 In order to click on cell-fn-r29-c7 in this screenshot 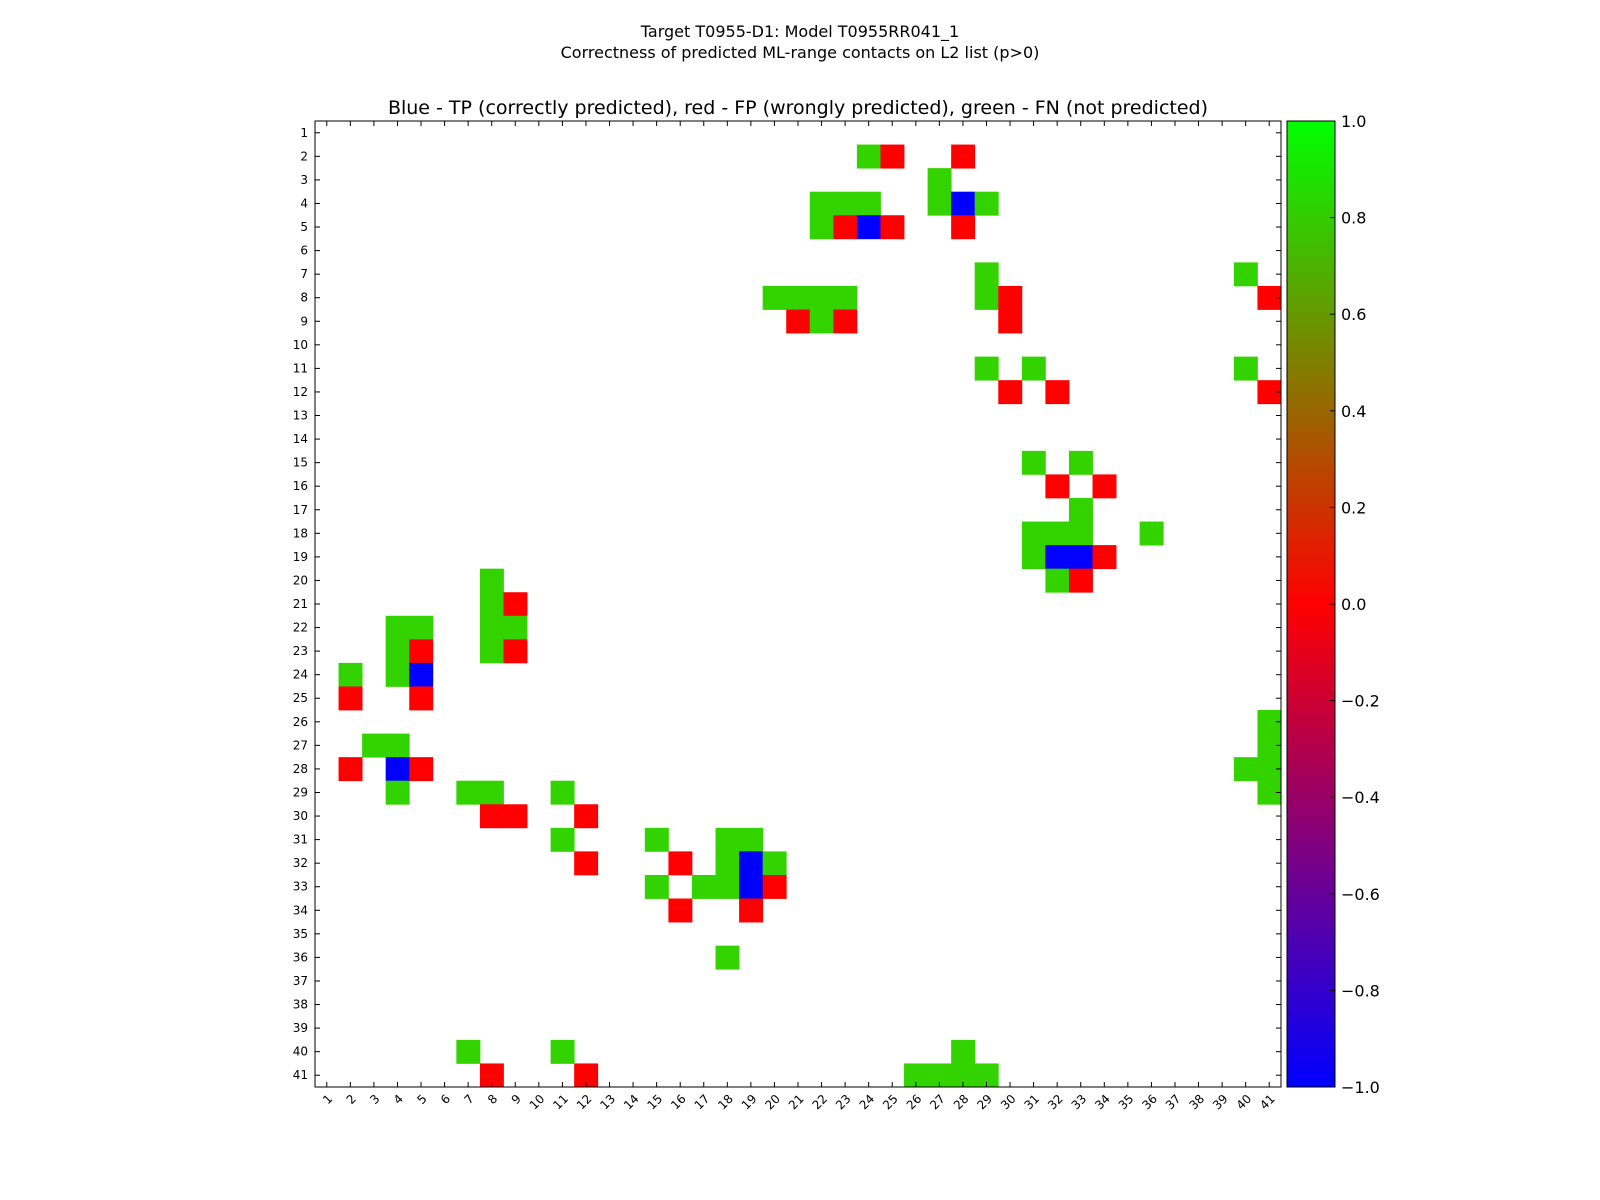, I will do `click(468, 792)`.